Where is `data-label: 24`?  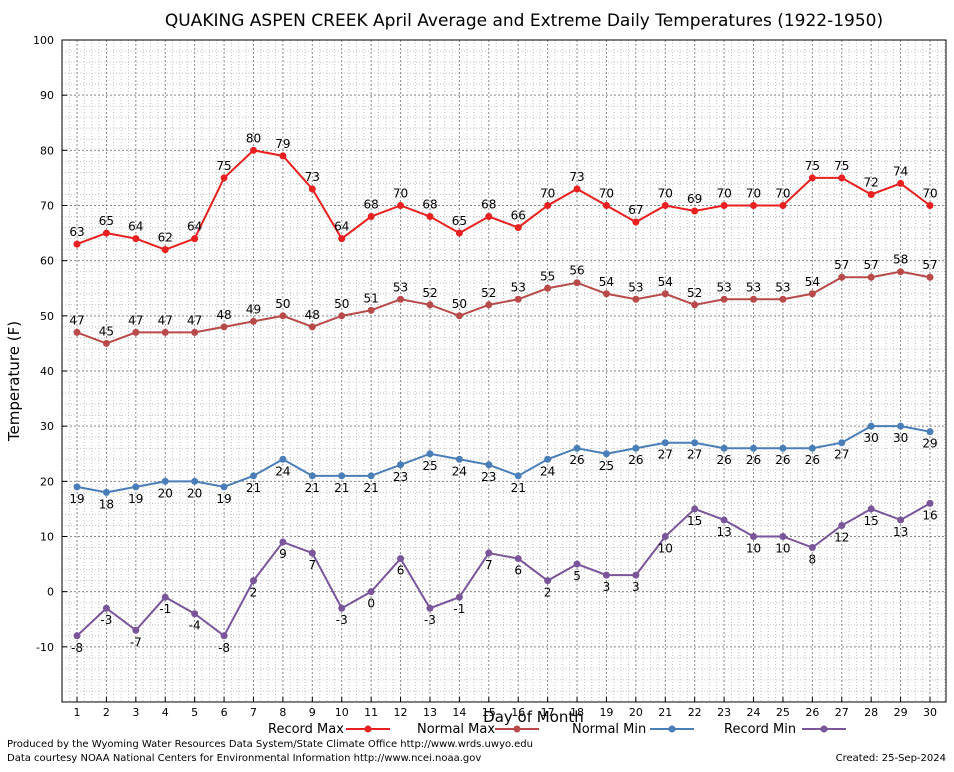
data-label: 24 is located at coordinates (282, 471).